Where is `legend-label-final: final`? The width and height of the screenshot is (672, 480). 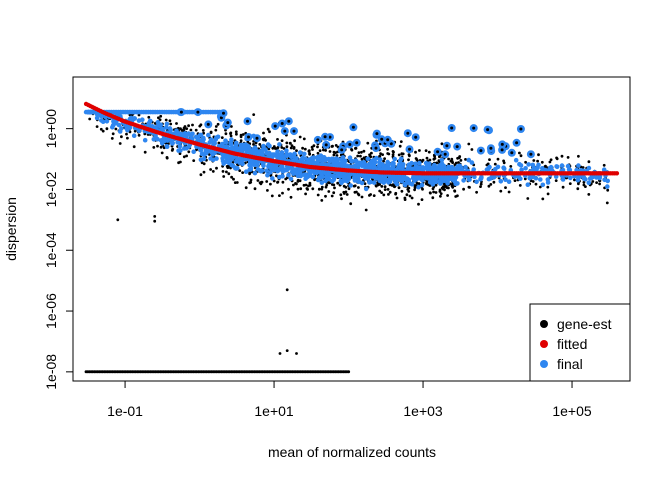
legend-label-final: final is located at coordinates (570, 364).